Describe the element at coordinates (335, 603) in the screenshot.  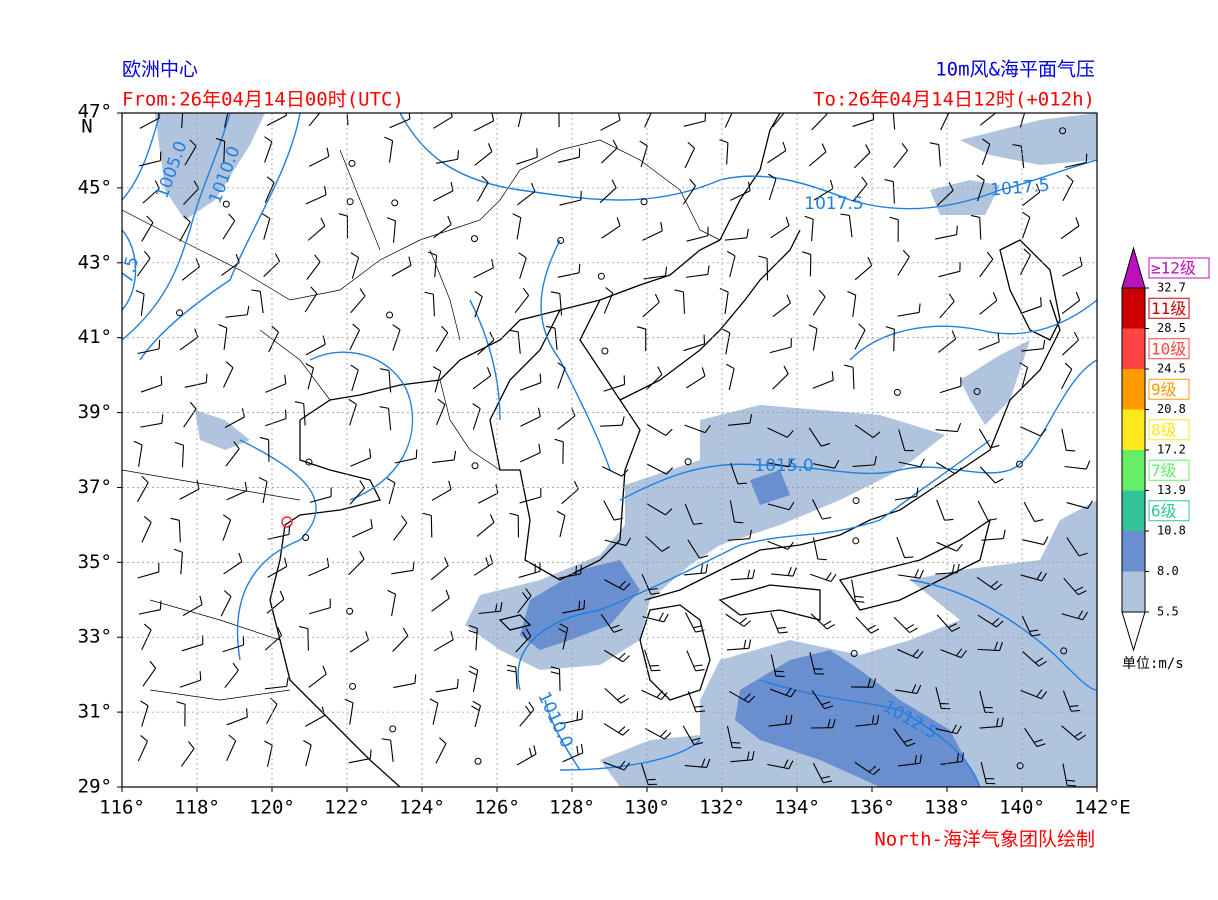
I see `coastline` at that location.